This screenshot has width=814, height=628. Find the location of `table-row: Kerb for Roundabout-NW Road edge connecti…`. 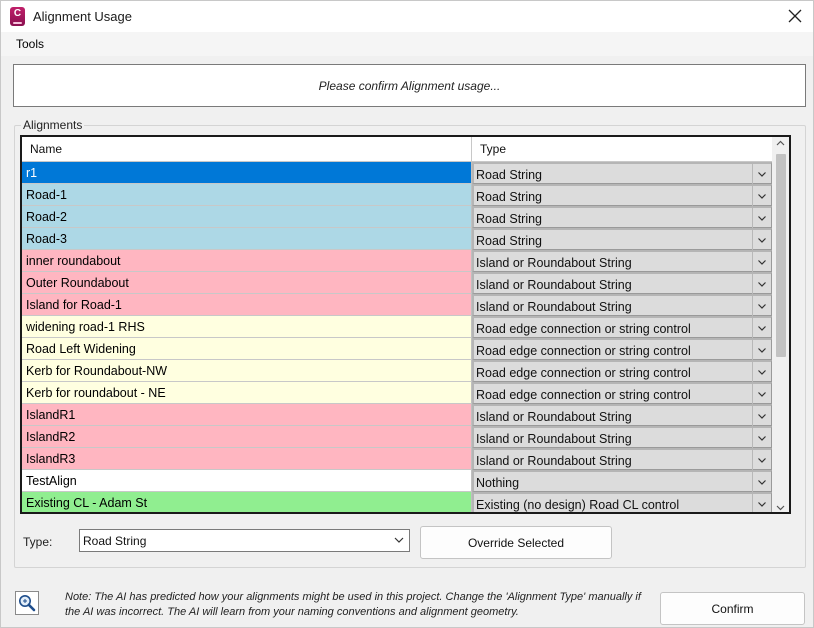

table-row: Kerb for Roundabout-NW Road edge connecti… is located at coordinates (397, 371).